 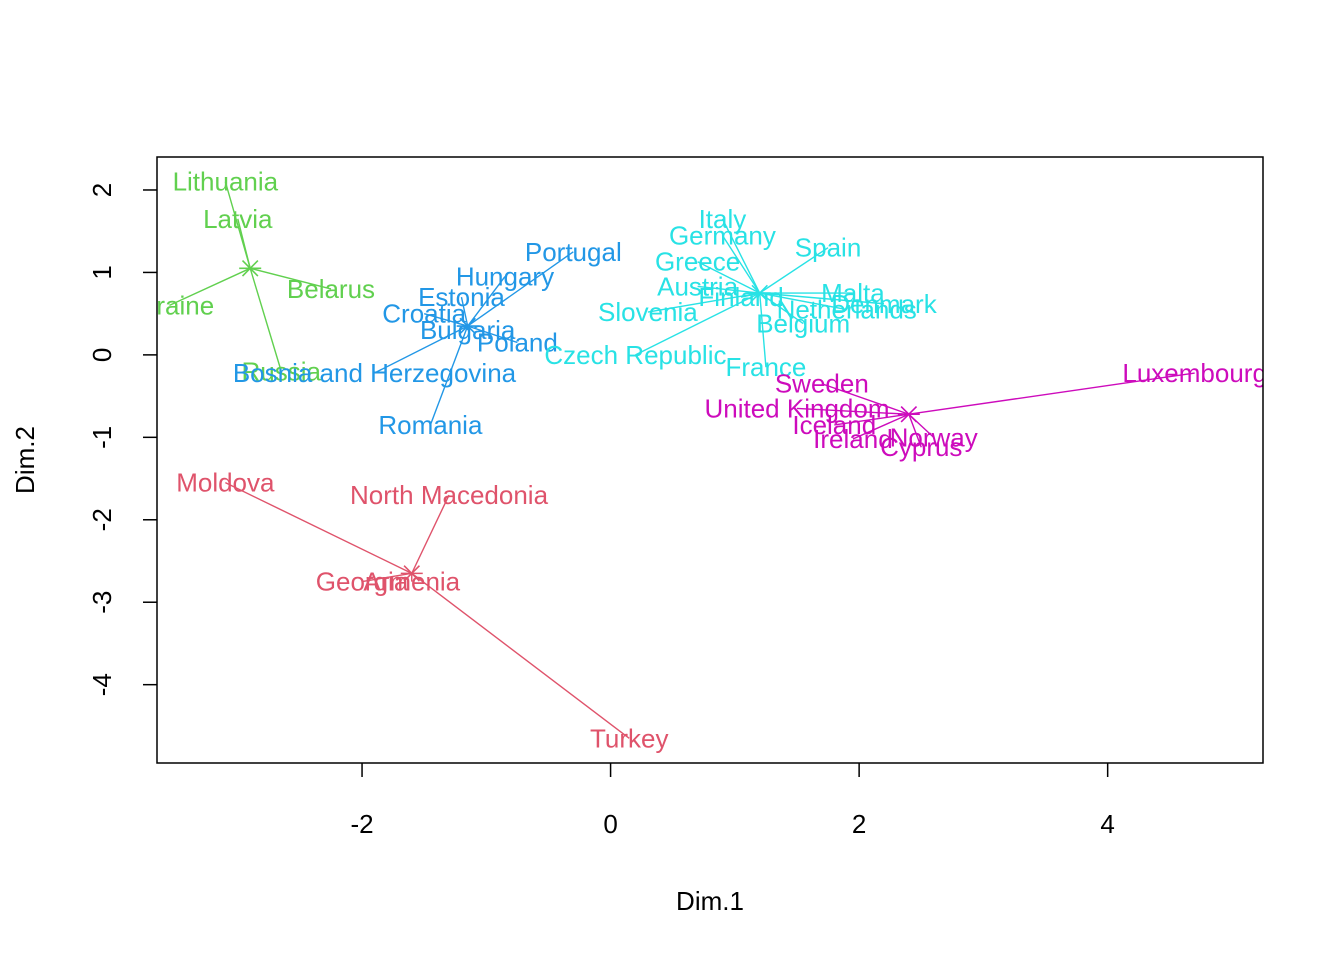 I want to click on point-label: Austria, so click(x=697, y=286).